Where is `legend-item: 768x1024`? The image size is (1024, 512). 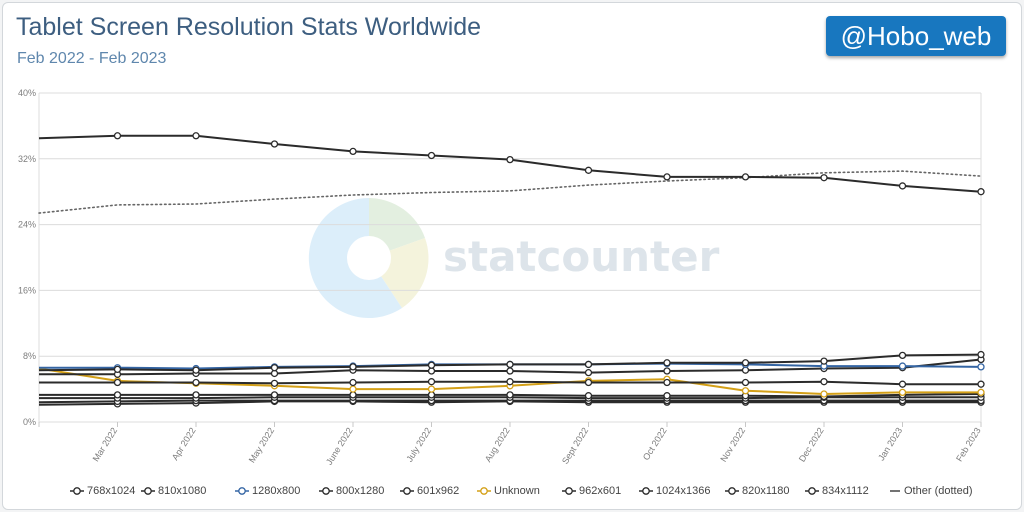 legend-item: 768x1024 is located at coordinates (102, 491).